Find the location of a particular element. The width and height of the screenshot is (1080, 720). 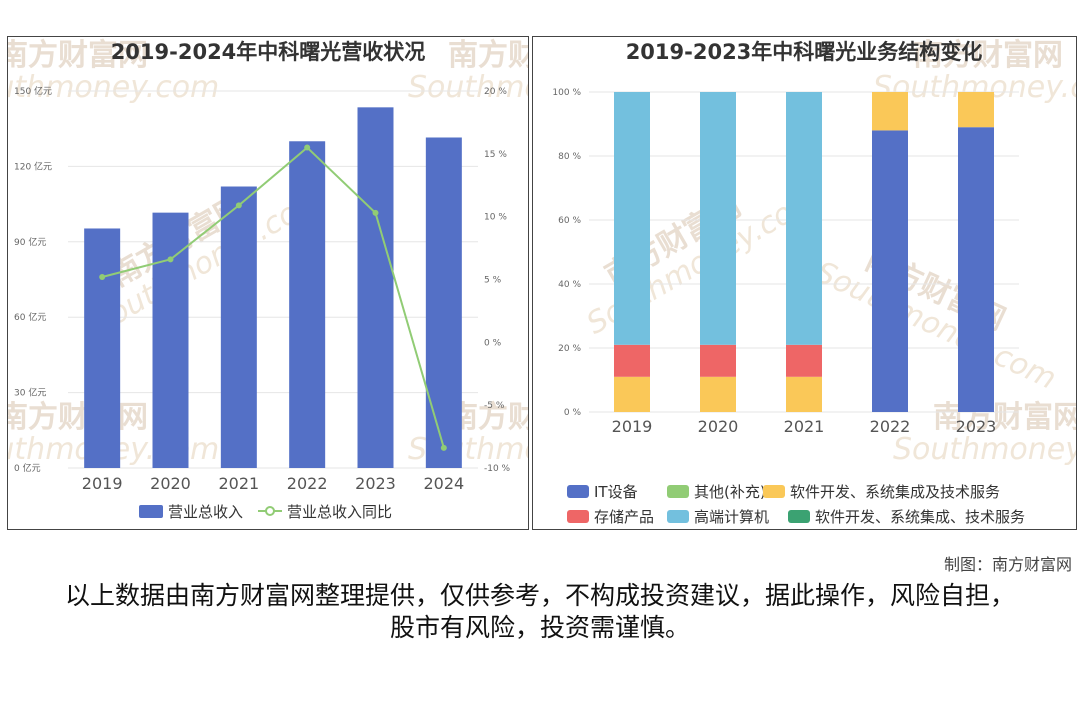

y-tick-label: 90 亿元 is located at coordinates (30, 242).